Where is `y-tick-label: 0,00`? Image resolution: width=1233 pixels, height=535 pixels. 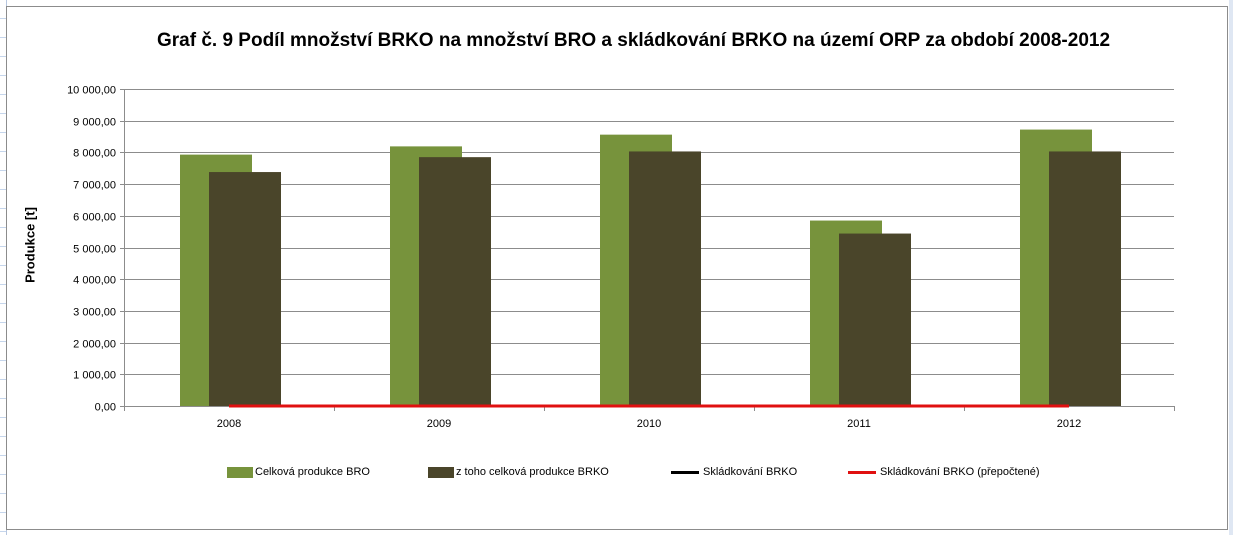
y-tick-label: 0,00 is located at coordinates (105, 408).